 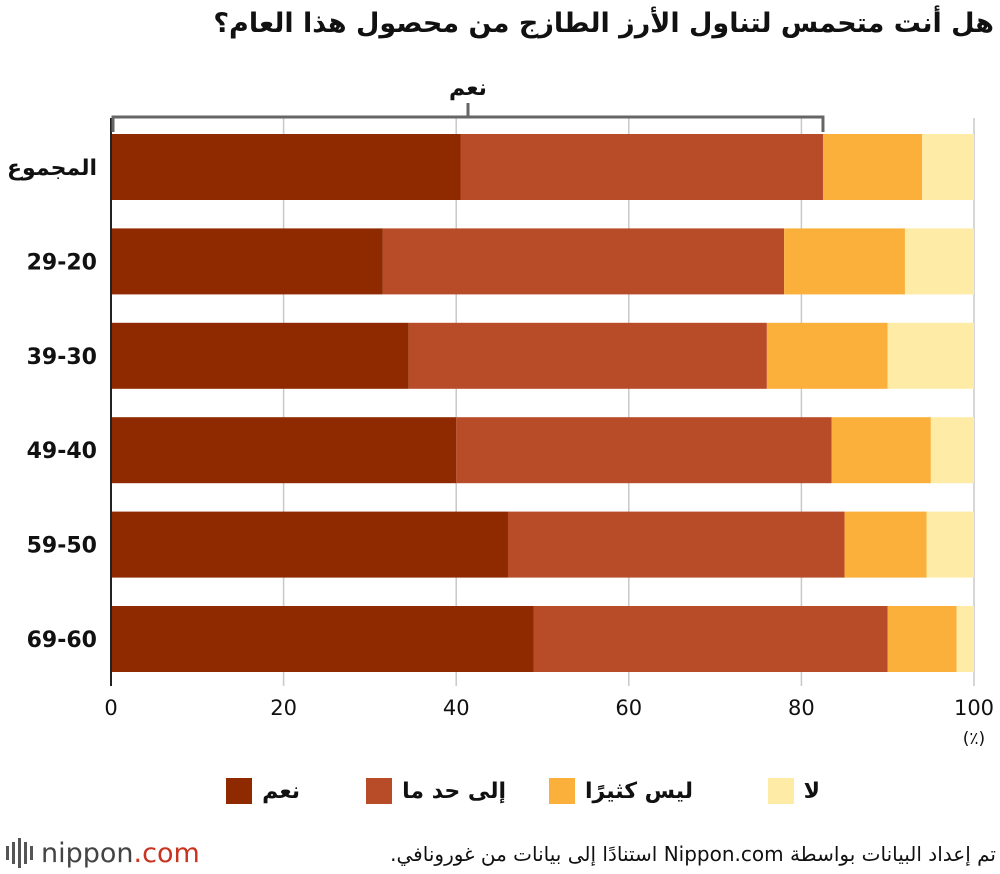 I want to click on legend-label-somewhat: إلى حد ما, so click(x=454, y=791).